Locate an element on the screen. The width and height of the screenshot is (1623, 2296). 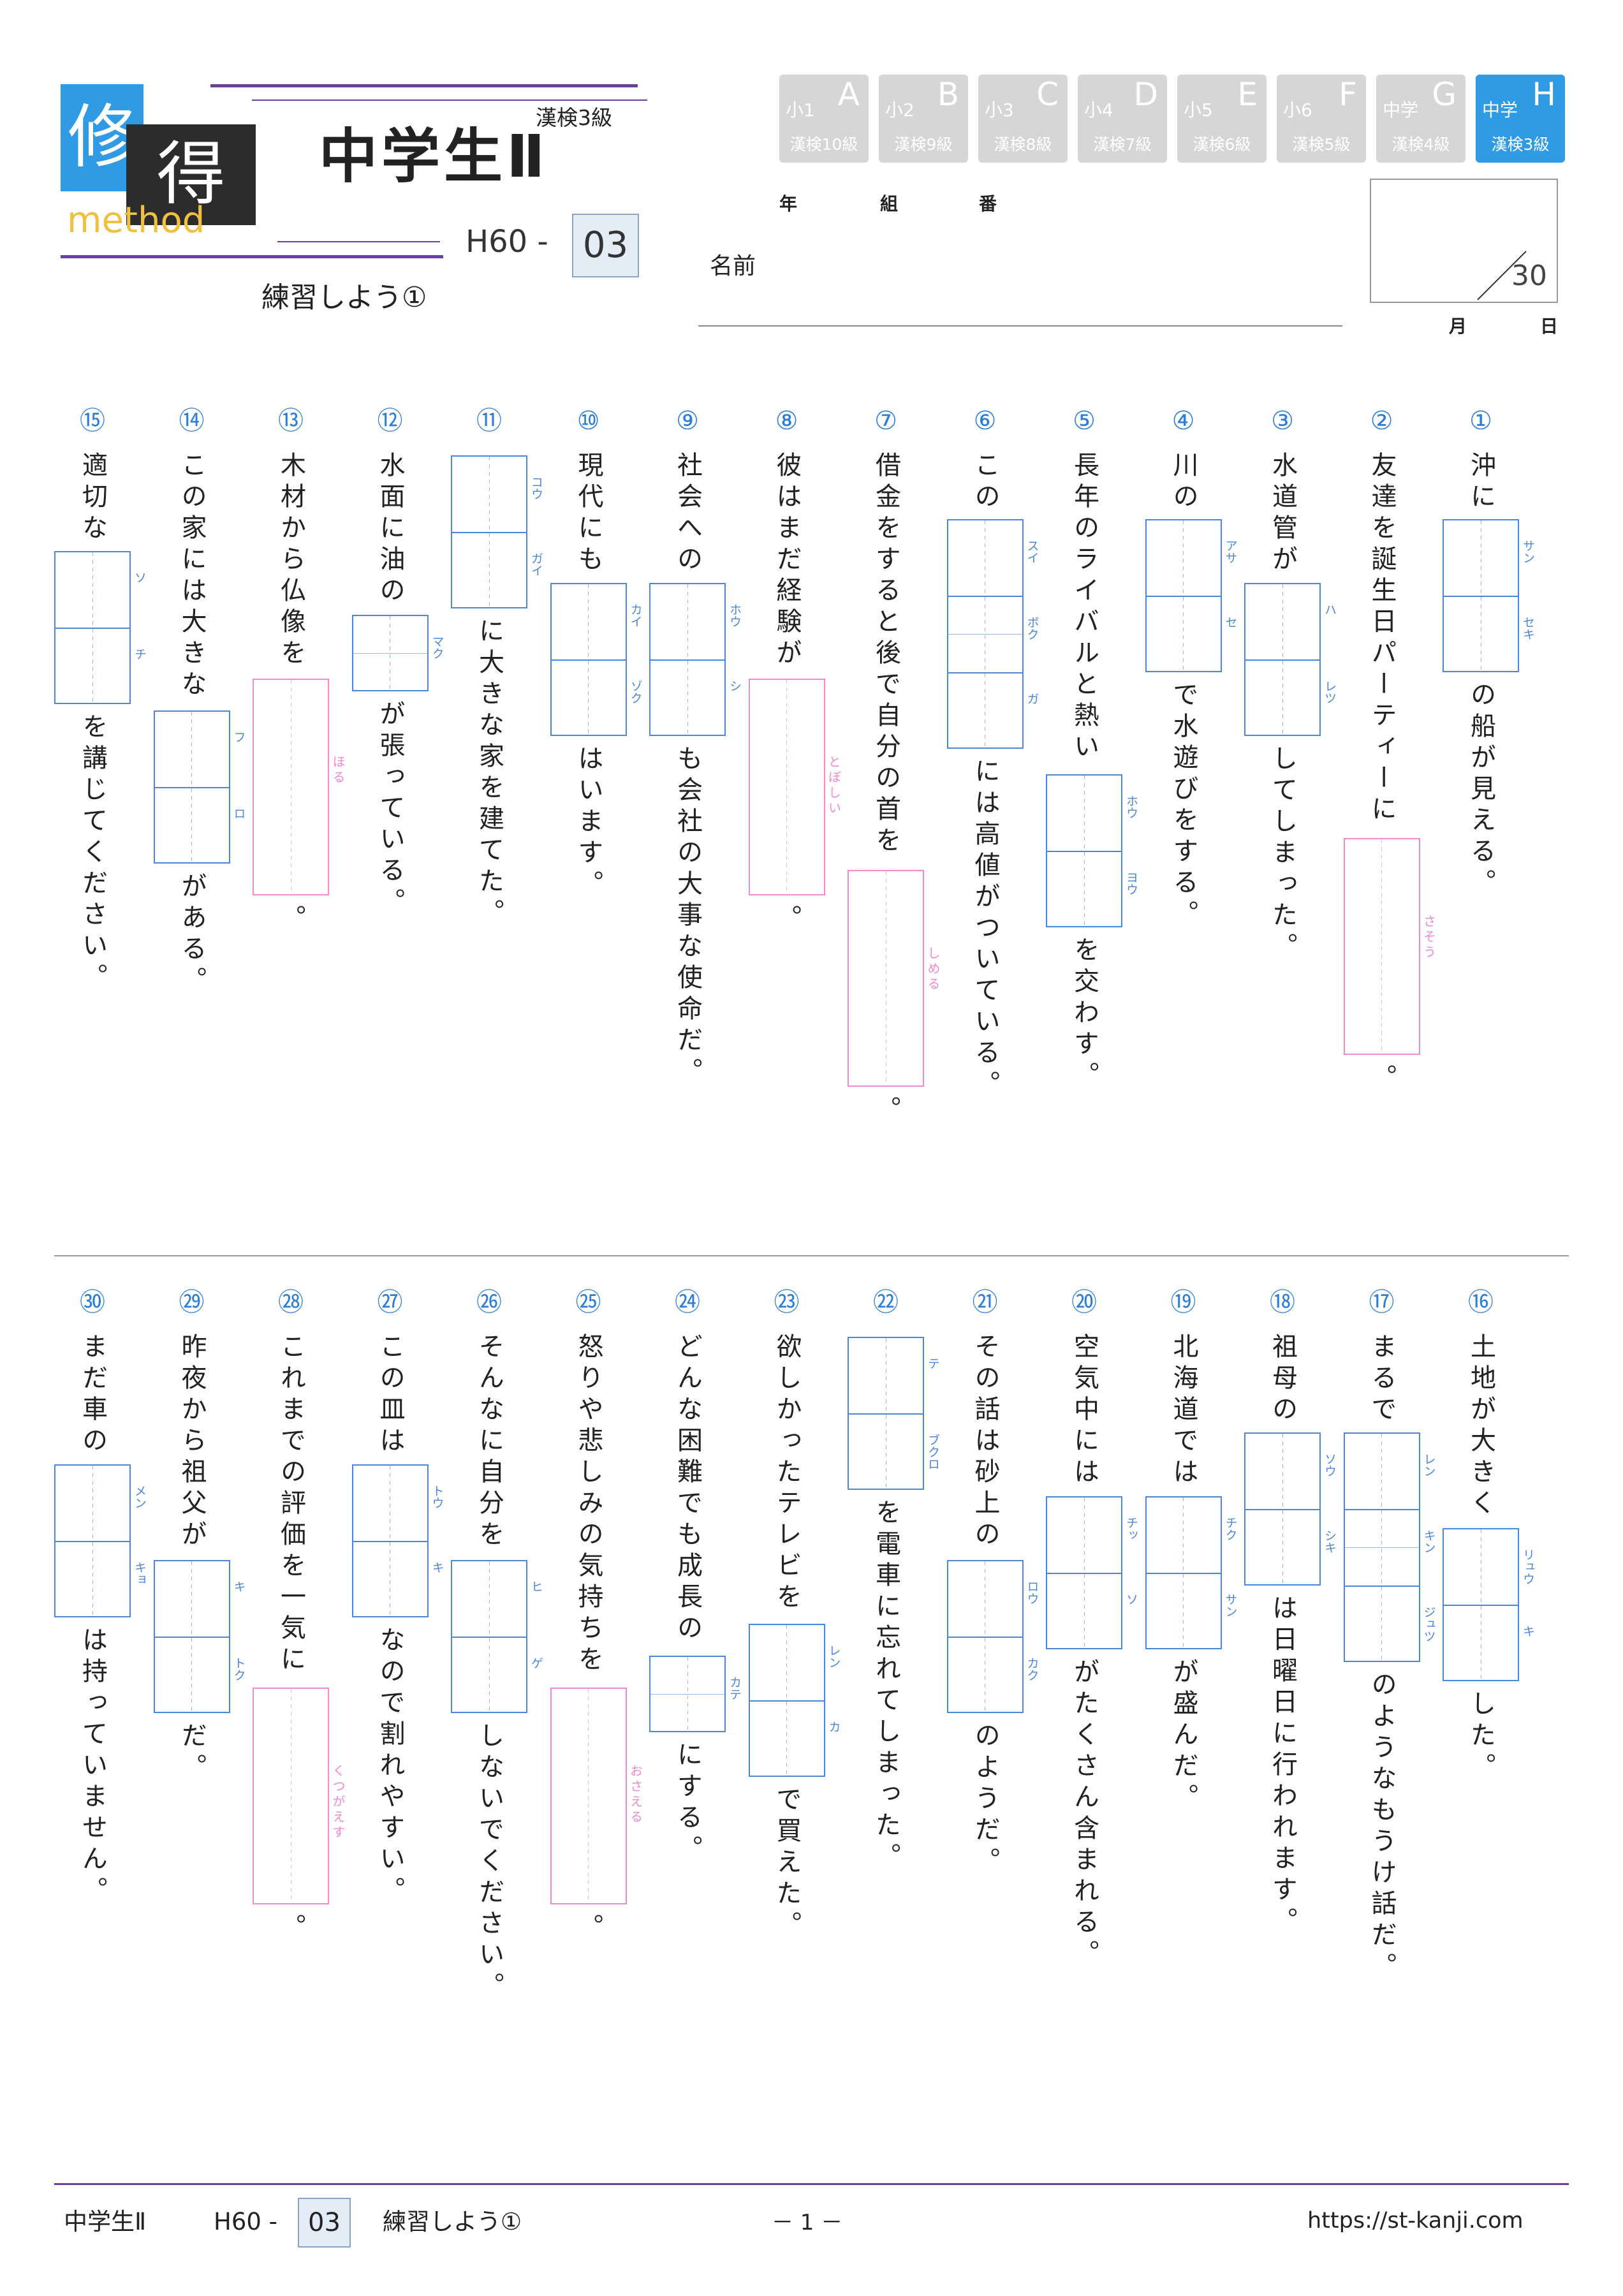
question-number: ⑯ is located at coordinates (1481, 1302).